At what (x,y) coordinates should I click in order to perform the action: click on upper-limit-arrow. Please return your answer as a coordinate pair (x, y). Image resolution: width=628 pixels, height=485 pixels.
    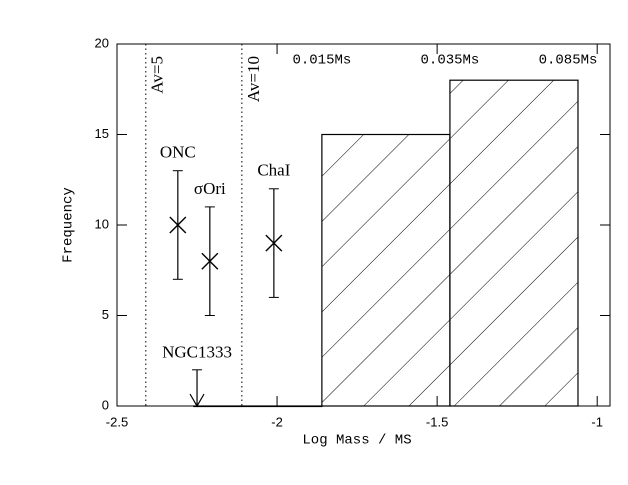
    Looking at the image, I should click on (197, 388).